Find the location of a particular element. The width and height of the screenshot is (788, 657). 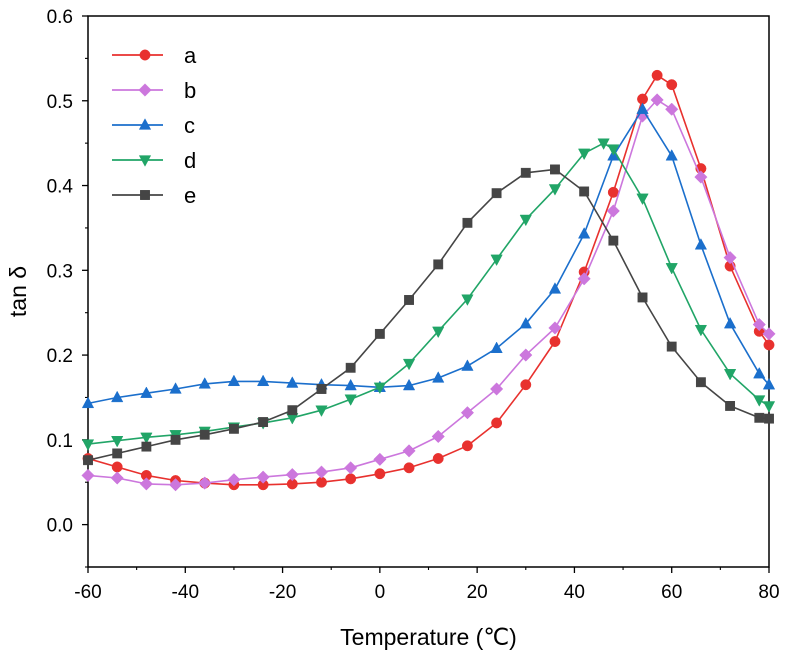

legend-item-c: c is located at coordinates (153, 125).